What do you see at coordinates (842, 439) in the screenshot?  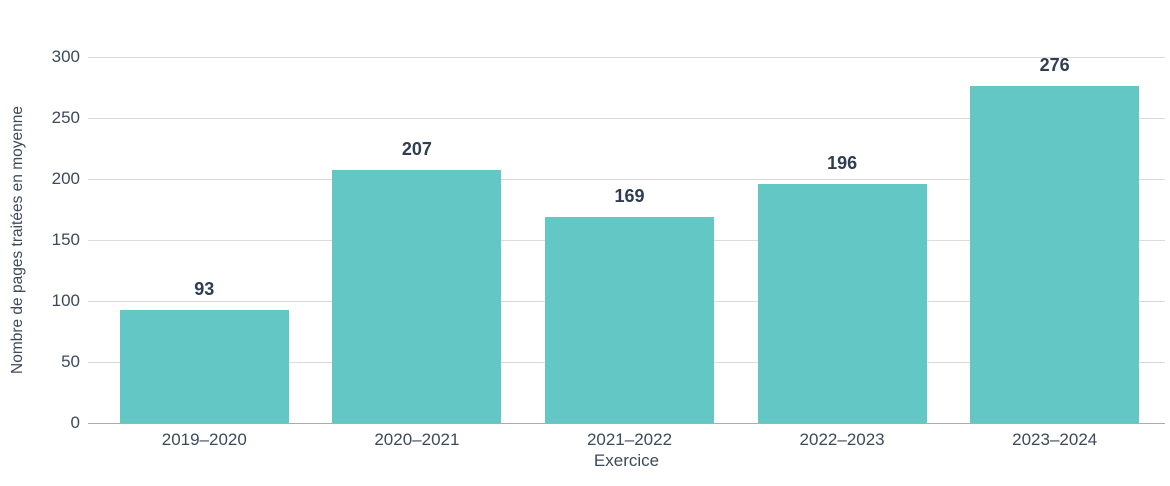 I see `x-category-label: 2022–2023` at bounding box center [842, 439].